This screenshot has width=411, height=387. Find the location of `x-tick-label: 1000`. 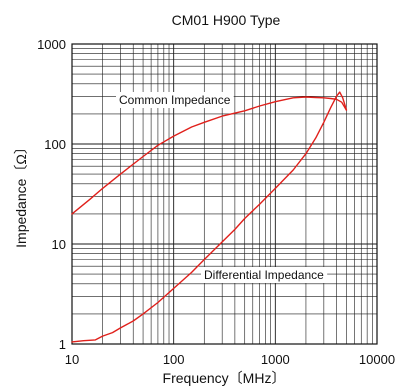

x-tick-label: 1000 is located at coordinates (275, 359).